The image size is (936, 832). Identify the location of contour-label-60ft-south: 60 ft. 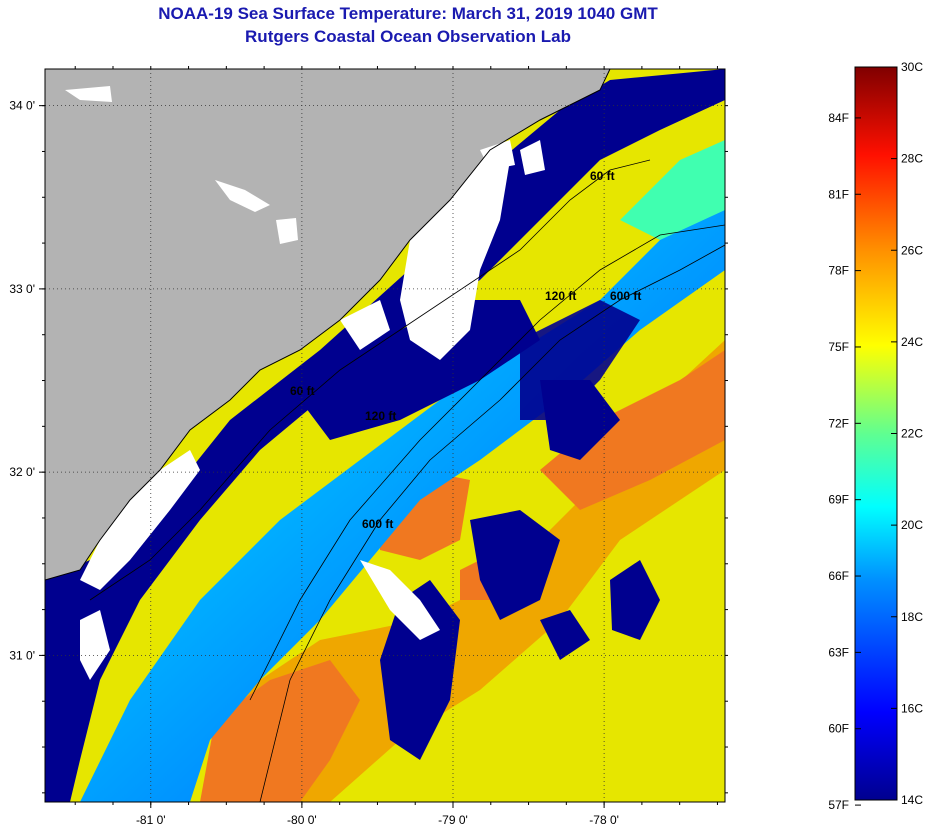
(302, 391).